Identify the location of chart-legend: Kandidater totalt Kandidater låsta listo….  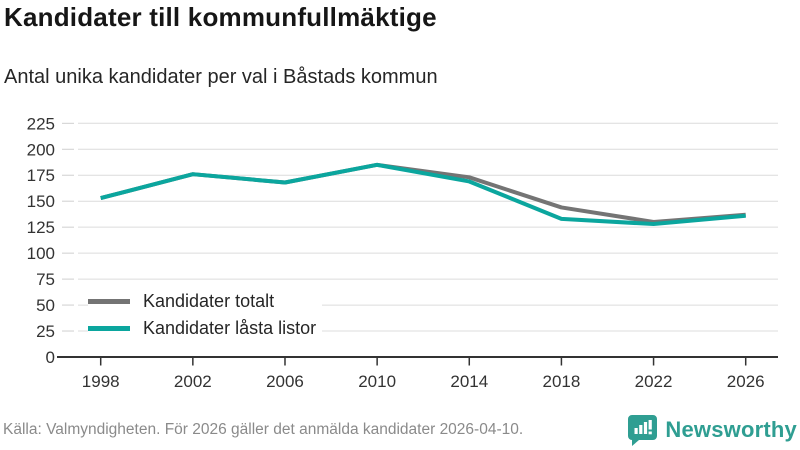
(205, 314).